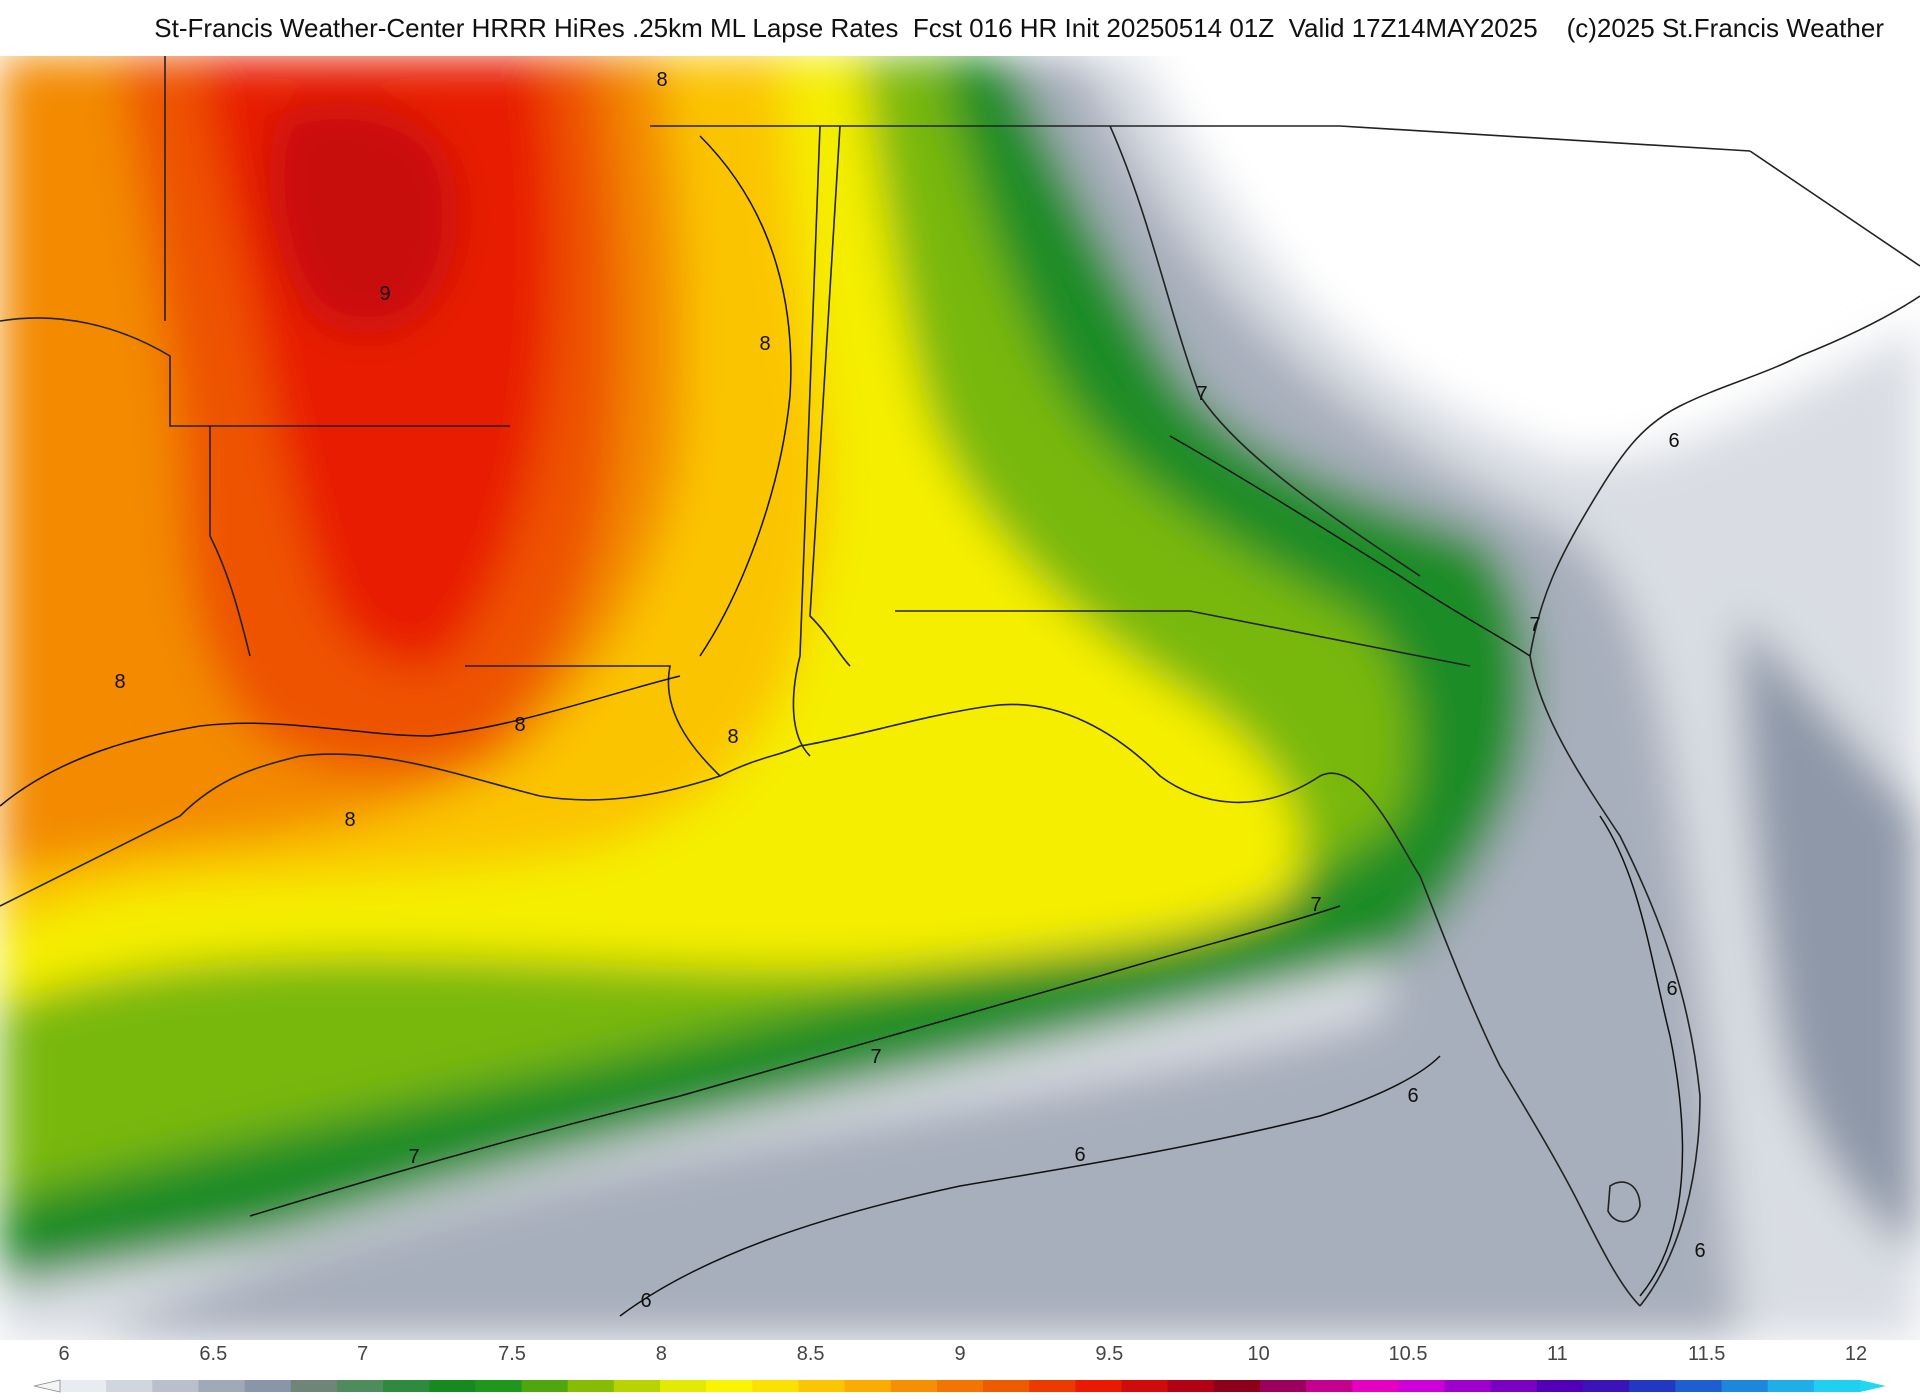  What do you see at coordinates (1265, 351) in the screenshot?
I see `state-border-georgia-south-carolina` at bounding box center [1265, 351].